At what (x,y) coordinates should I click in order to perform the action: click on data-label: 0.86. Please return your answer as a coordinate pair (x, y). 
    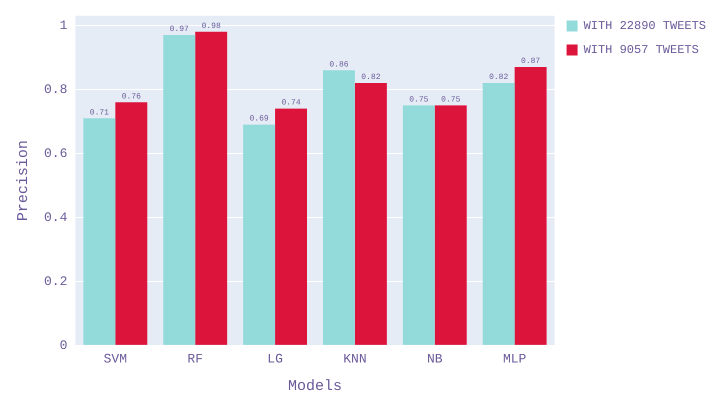
    Looking at the image, I should click on (339, 65).